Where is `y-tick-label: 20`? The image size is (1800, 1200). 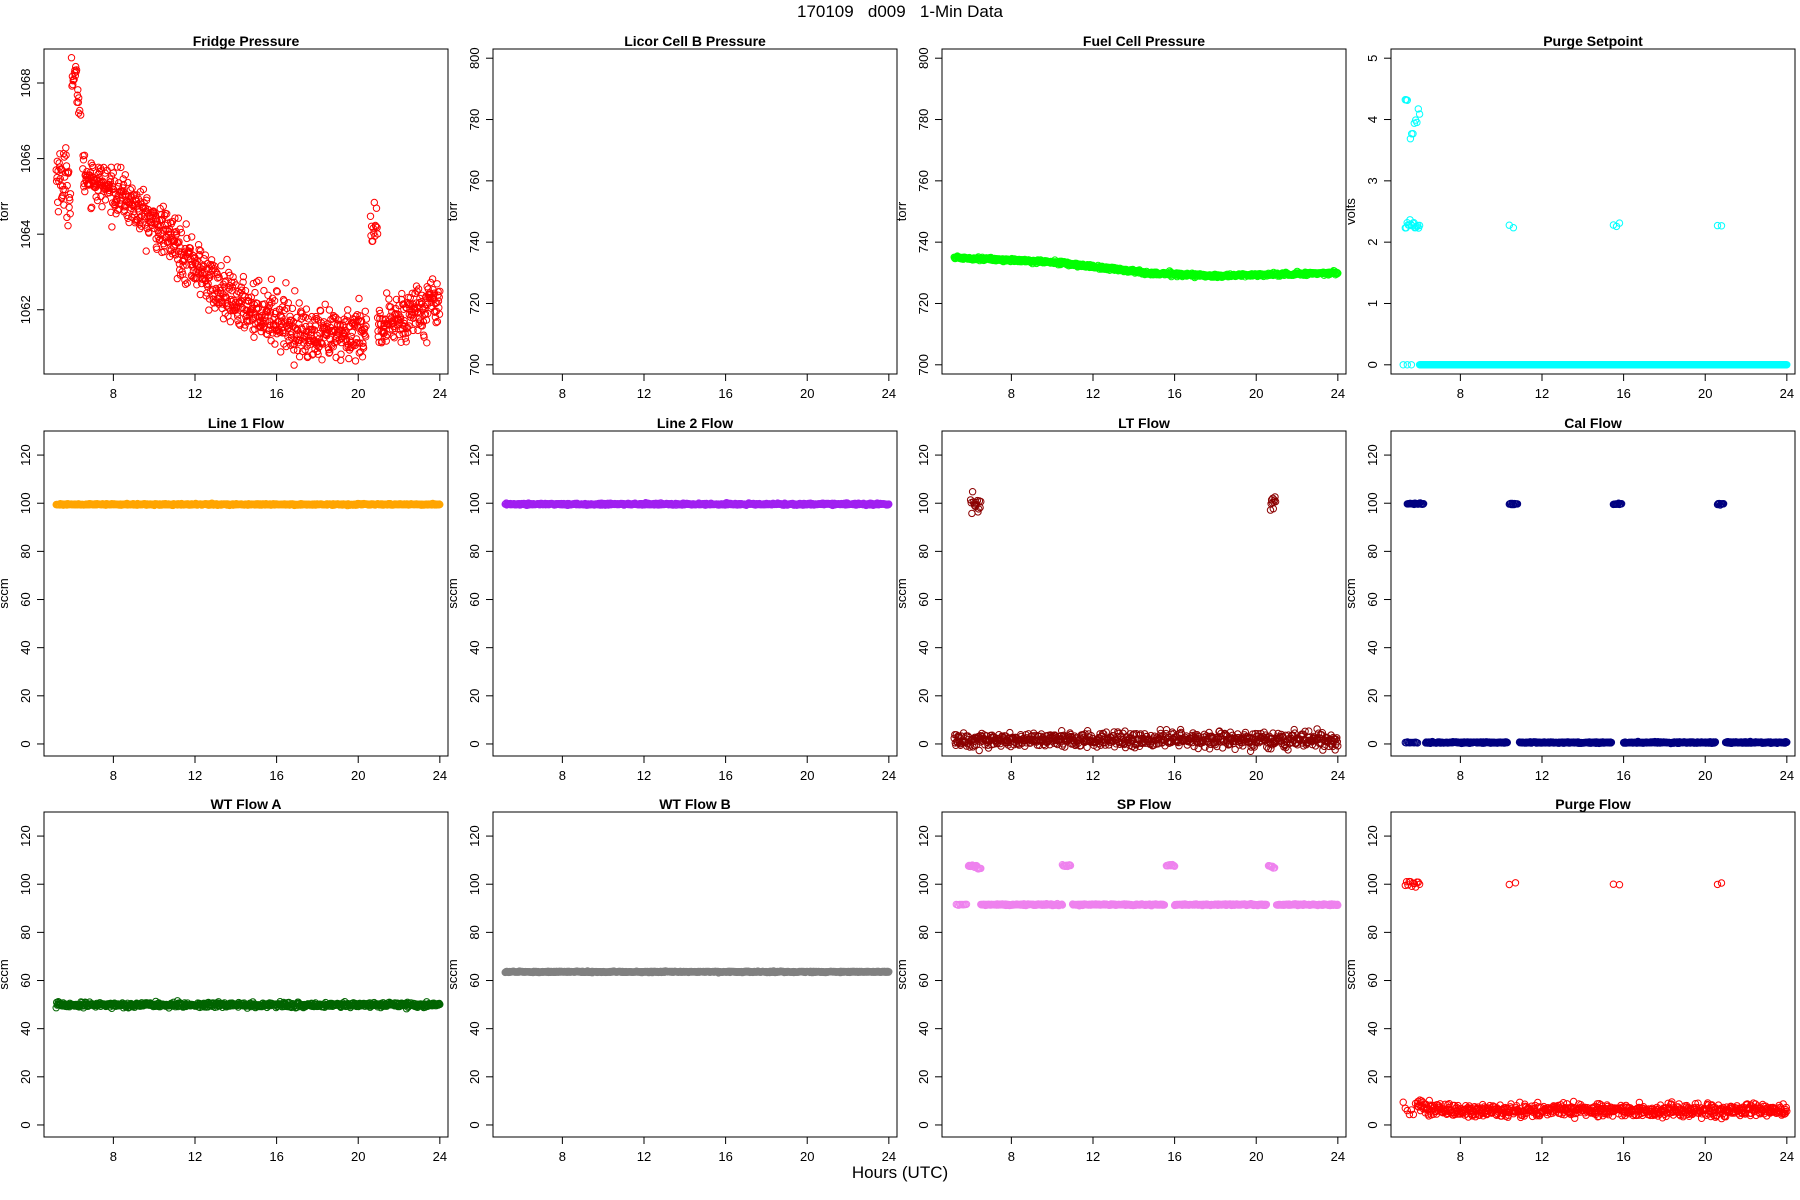 y-tick-label: 20 is located at coordinates (923, 696).